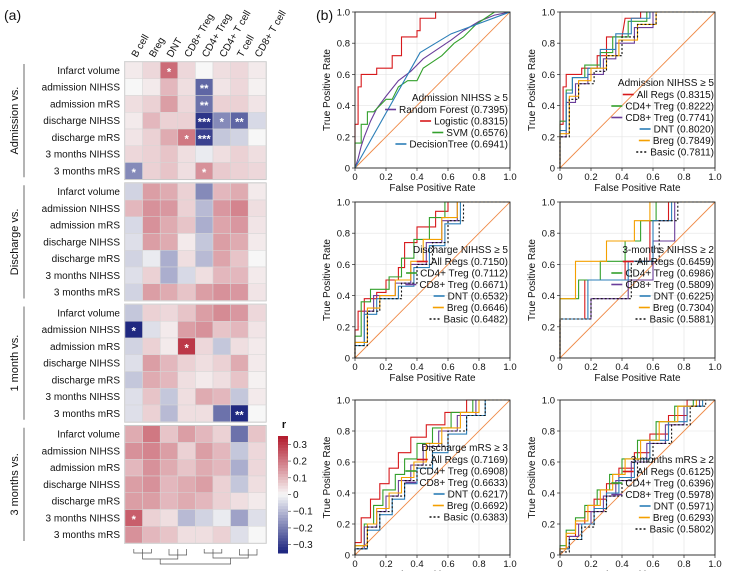 This screenshot has width=745, height=571. Describe the element at coordinates (684, 507) in the screenshot. I see `legend-entry-label: DNT (0.5971)` at that location.